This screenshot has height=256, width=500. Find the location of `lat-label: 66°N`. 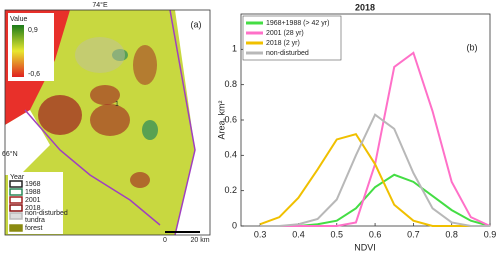

lat-label: 66°N is located at coordinates (10, 154).